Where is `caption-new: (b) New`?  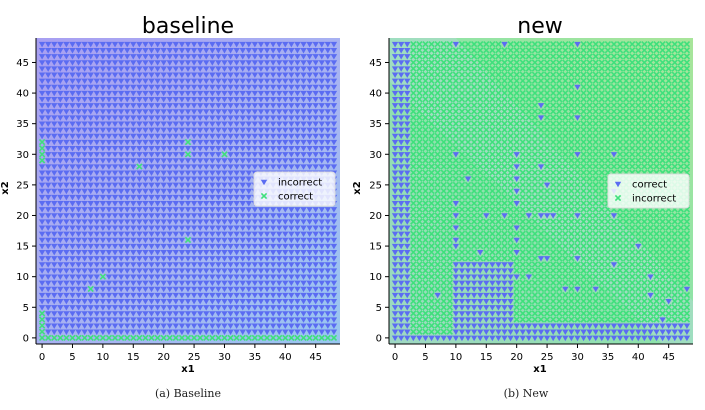
caption-new: (b) New is located at coordinates (526, 393).